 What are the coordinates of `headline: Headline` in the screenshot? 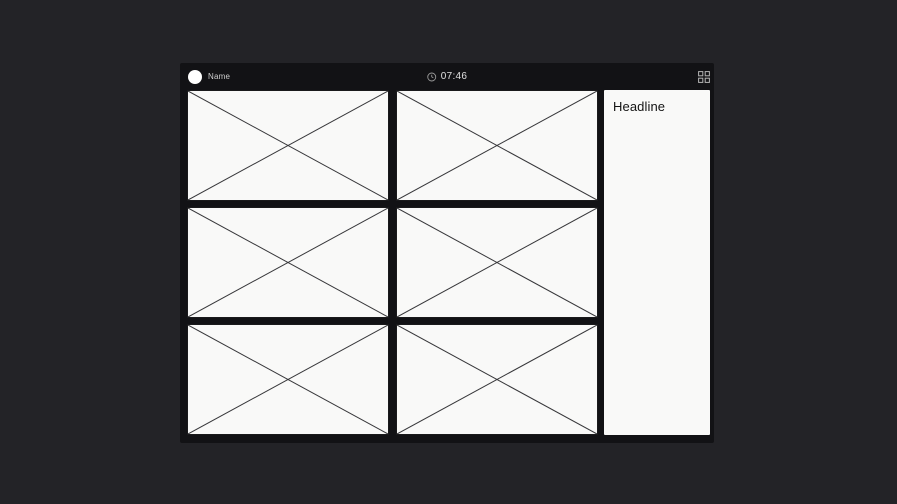 It's located at (639, 106).